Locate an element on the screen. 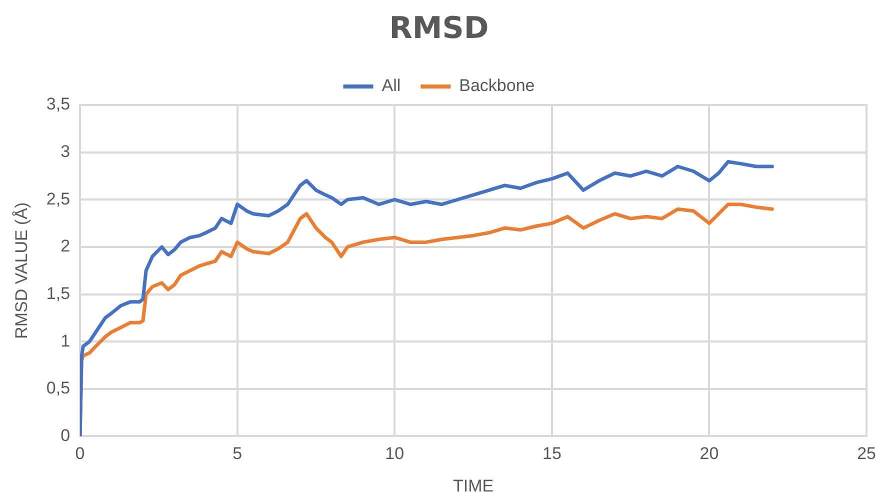  y-tick-label: 3,5 is located at coordinates (58, 104).